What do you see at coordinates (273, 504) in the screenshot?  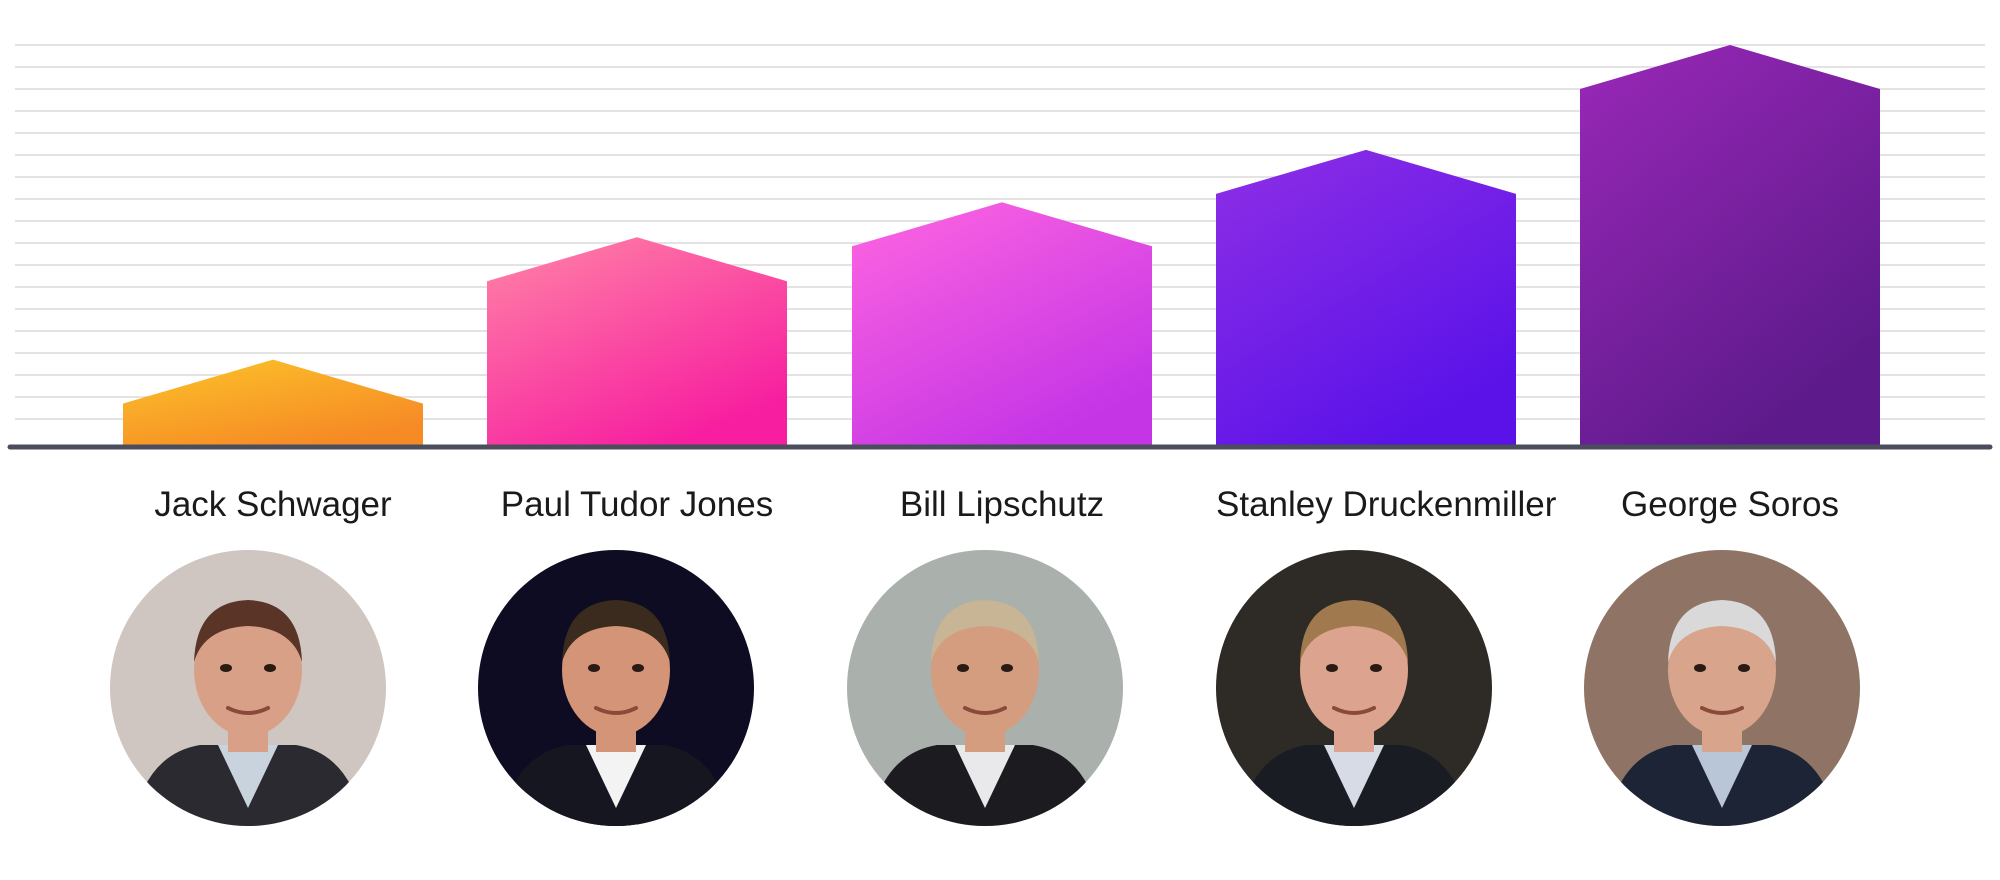 I see `tick-label-jack-schwager: Jack Schwager` at bounding box center [273, 504].